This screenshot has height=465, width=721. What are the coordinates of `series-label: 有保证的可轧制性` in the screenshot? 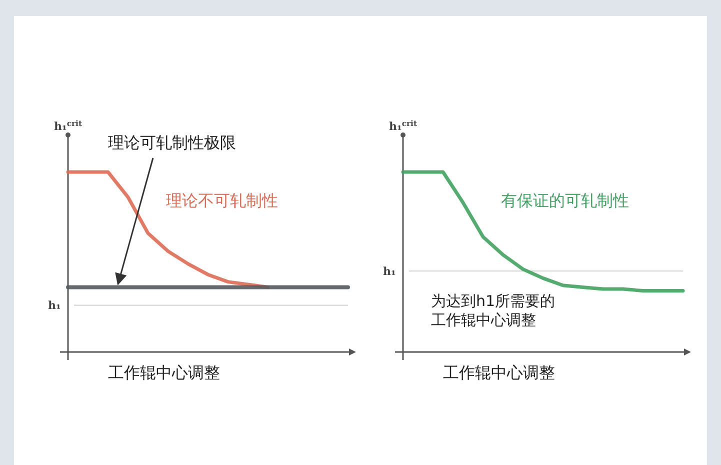 It's located at (565, 200).